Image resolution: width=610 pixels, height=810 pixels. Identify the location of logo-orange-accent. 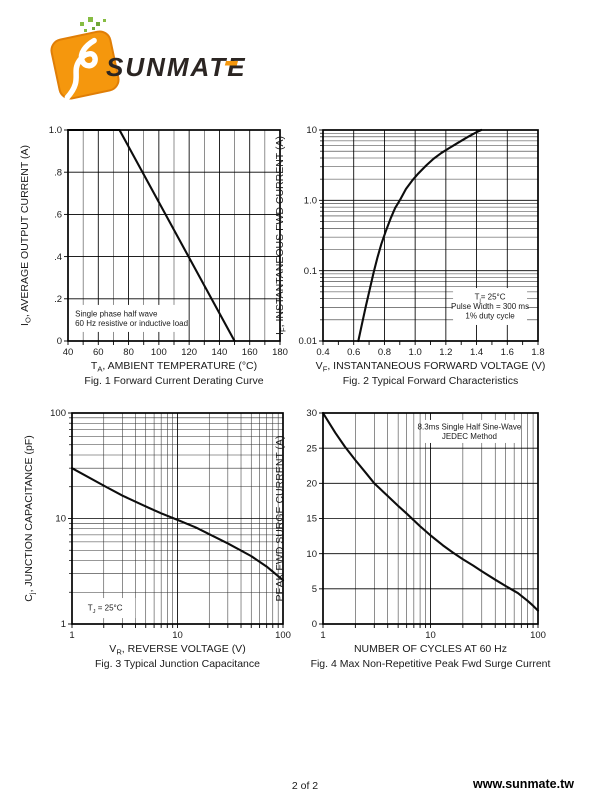
(231, 63).